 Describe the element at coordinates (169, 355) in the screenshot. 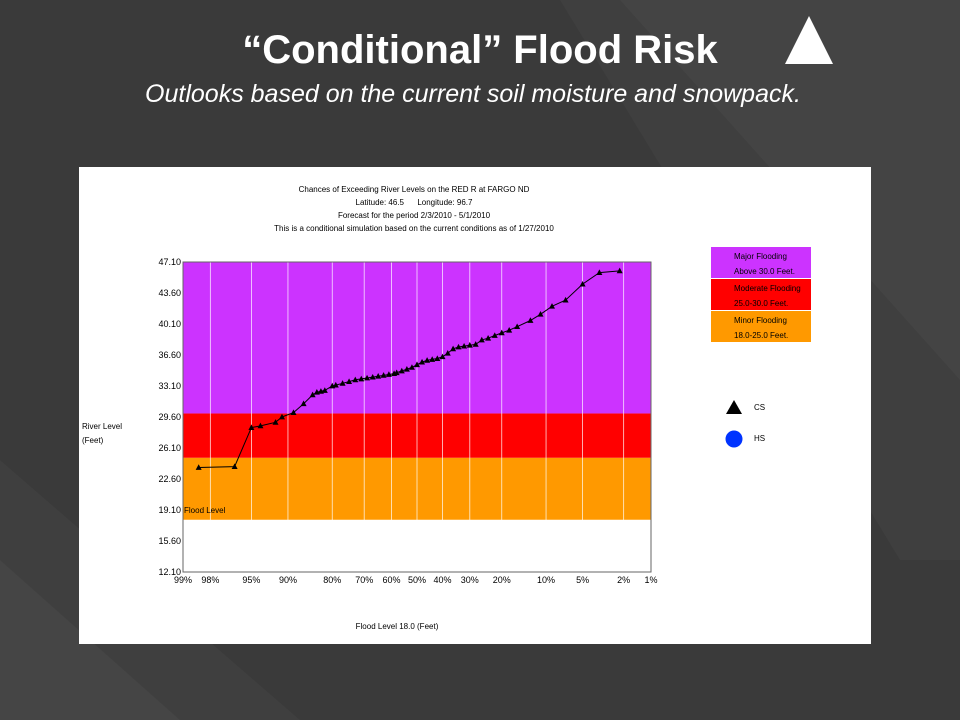

I see `y-tick-label: 36.60` at that location.